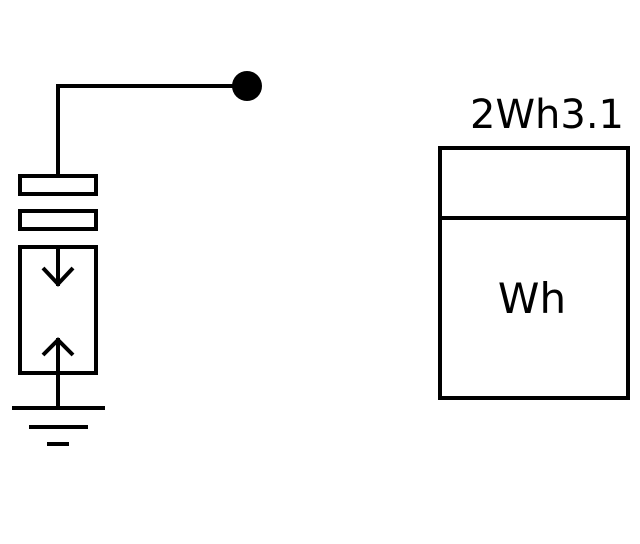  I want to click on up-arrow-head-icon, so click(58, 347).